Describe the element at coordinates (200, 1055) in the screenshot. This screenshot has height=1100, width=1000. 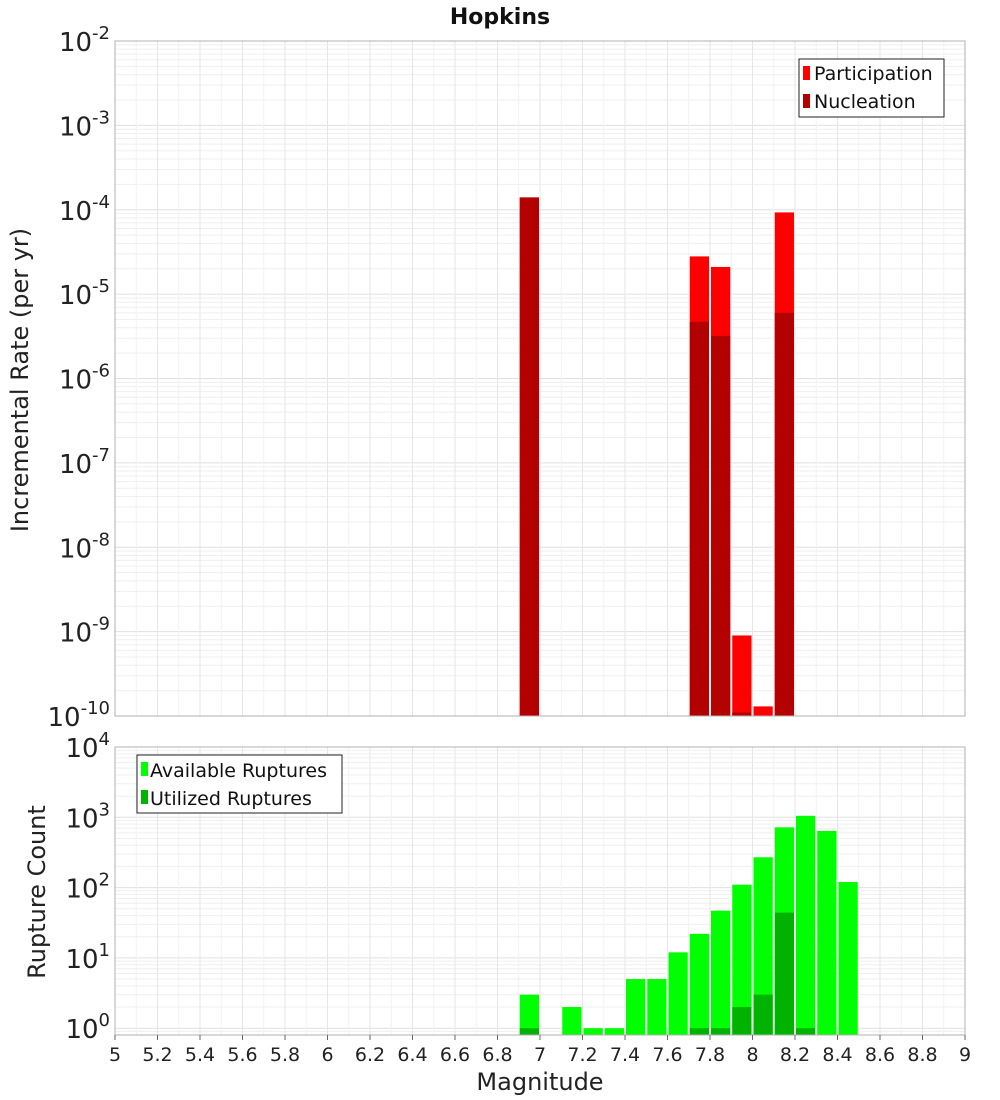
I see `x-tick-label: 5.4` at that location.